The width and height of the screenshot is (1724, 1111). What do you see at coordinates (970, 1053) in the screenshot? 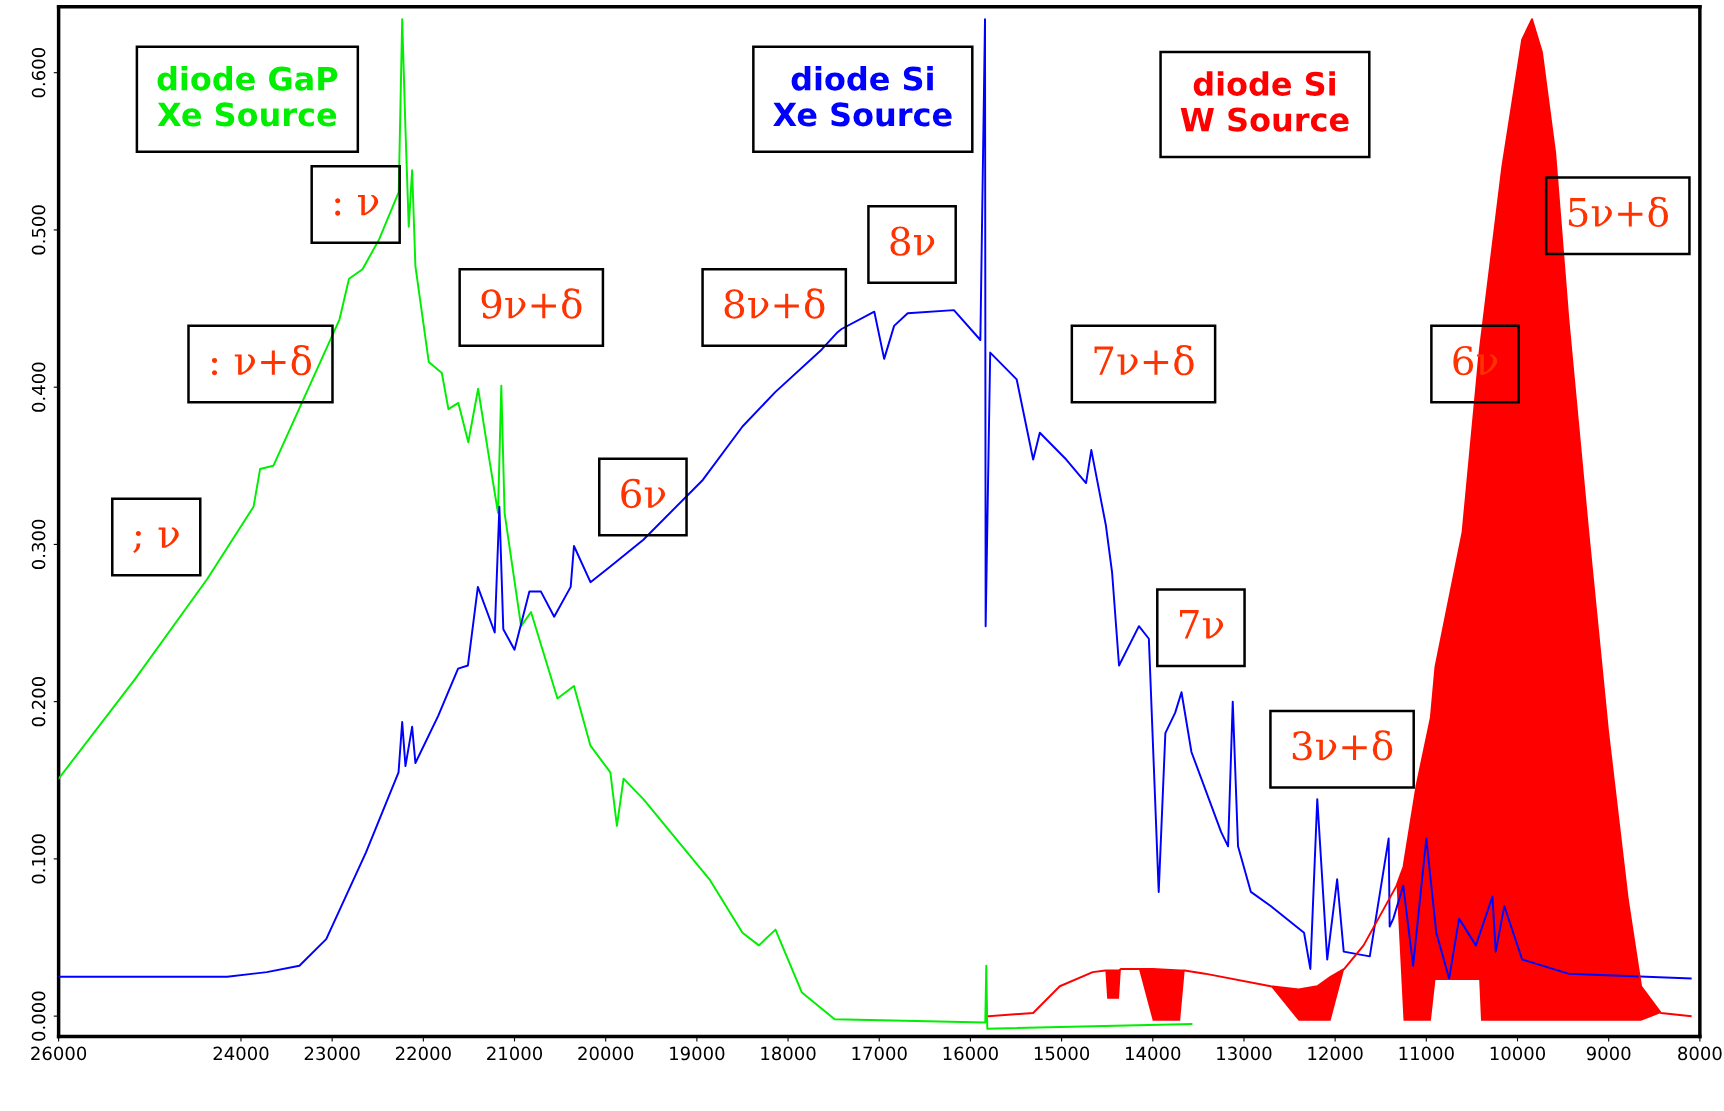
I see `x-tick-label: 16000` at bounding box center [970, 1053].